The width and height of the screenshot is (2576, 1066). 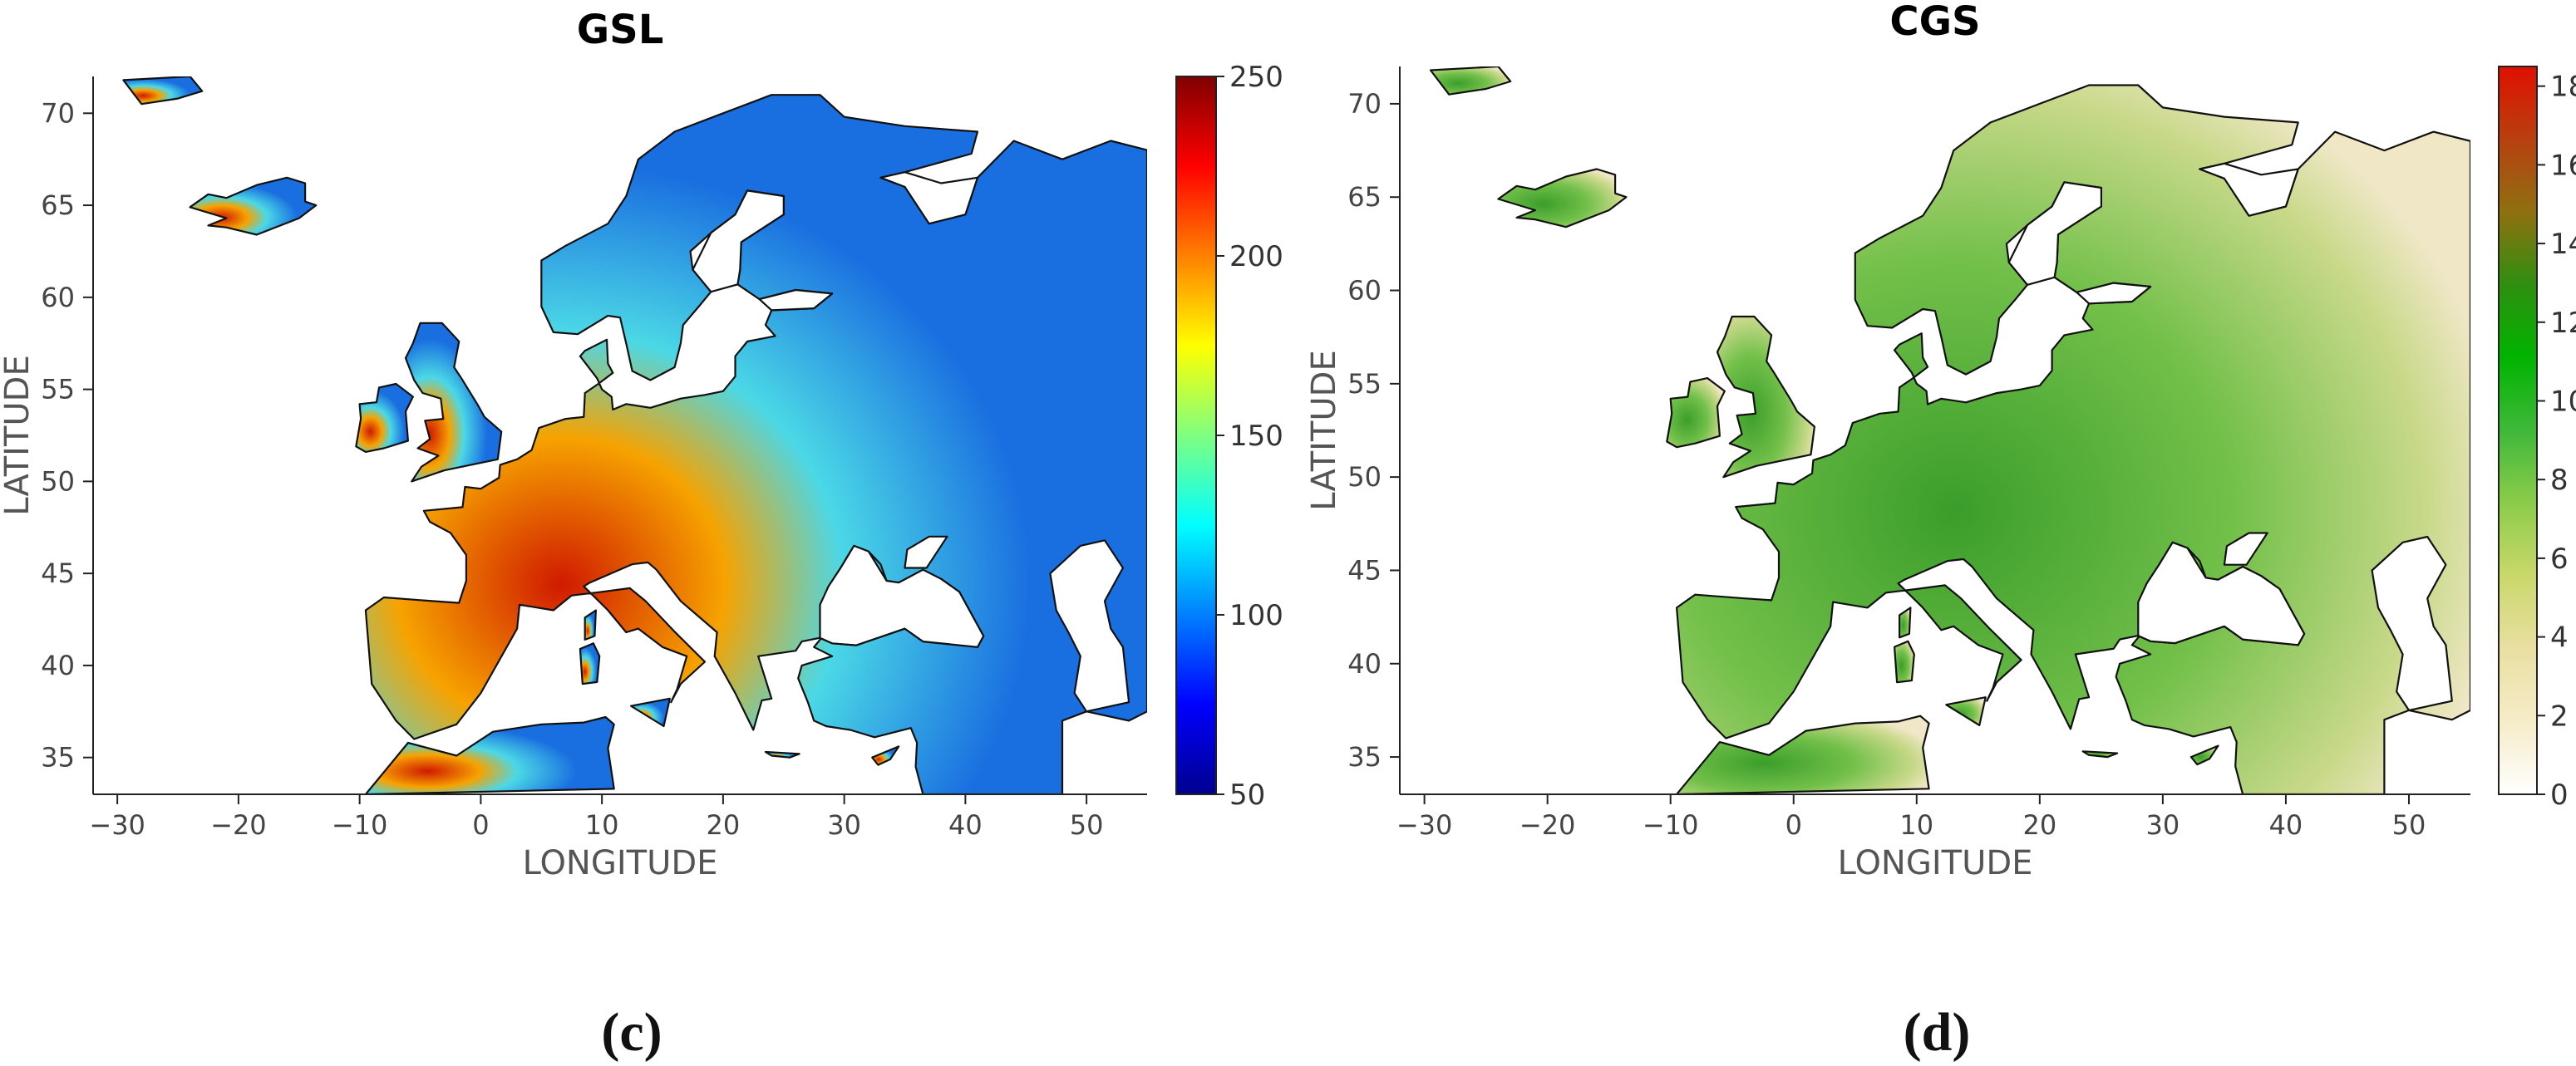 What do you see at coordinates (2559, 559) in the screenshot?
I see `colorbar-tick-label: 6` at bounding box center [2559, 559].